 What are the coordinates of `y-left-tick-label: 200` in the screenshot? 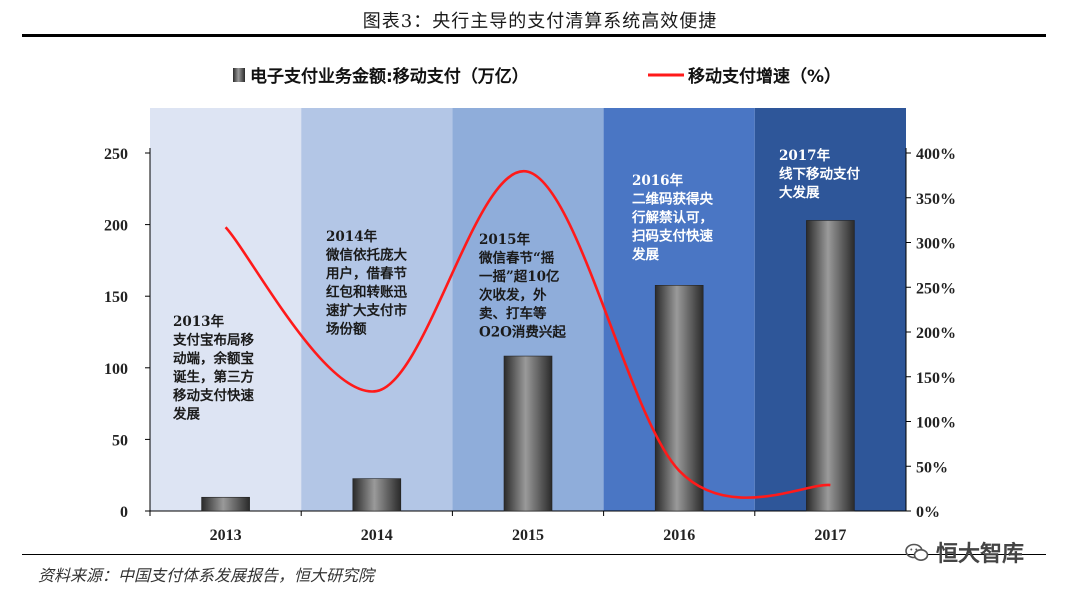 It's located at (116, 226).